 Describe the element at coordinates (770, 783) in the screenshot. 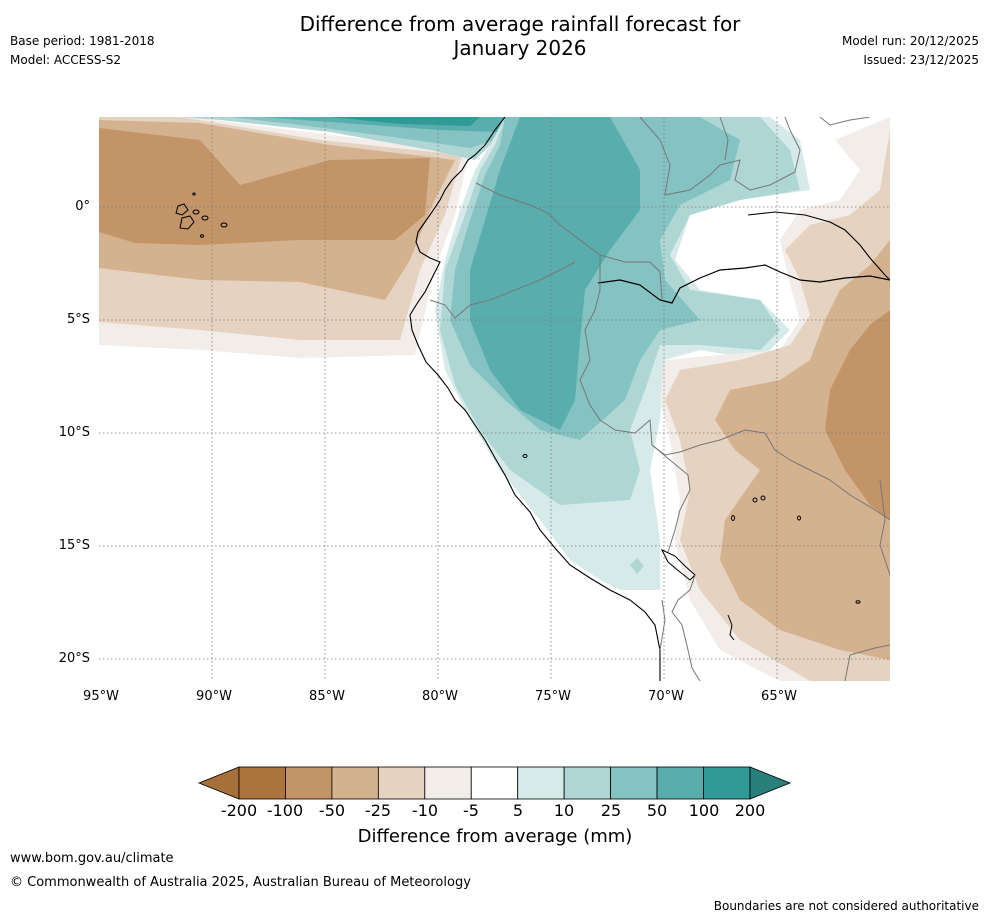

I see `colorbar-extend-right` at that location.